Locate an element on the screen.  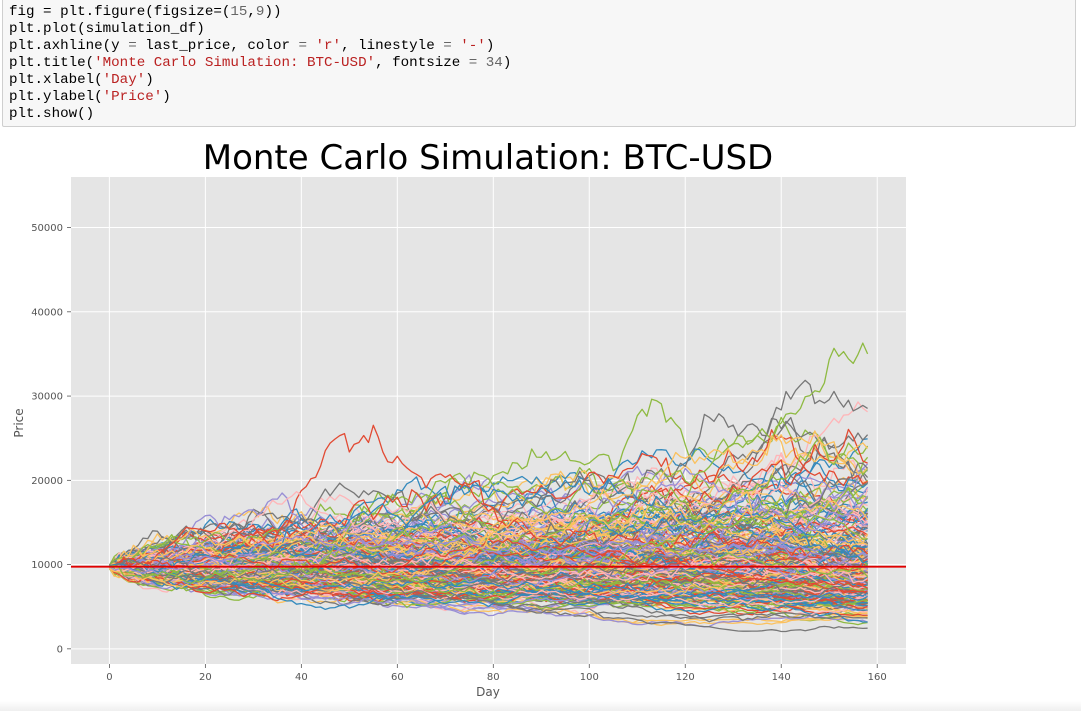
x-tick-label: 100 is located at coordinates (589, 677).